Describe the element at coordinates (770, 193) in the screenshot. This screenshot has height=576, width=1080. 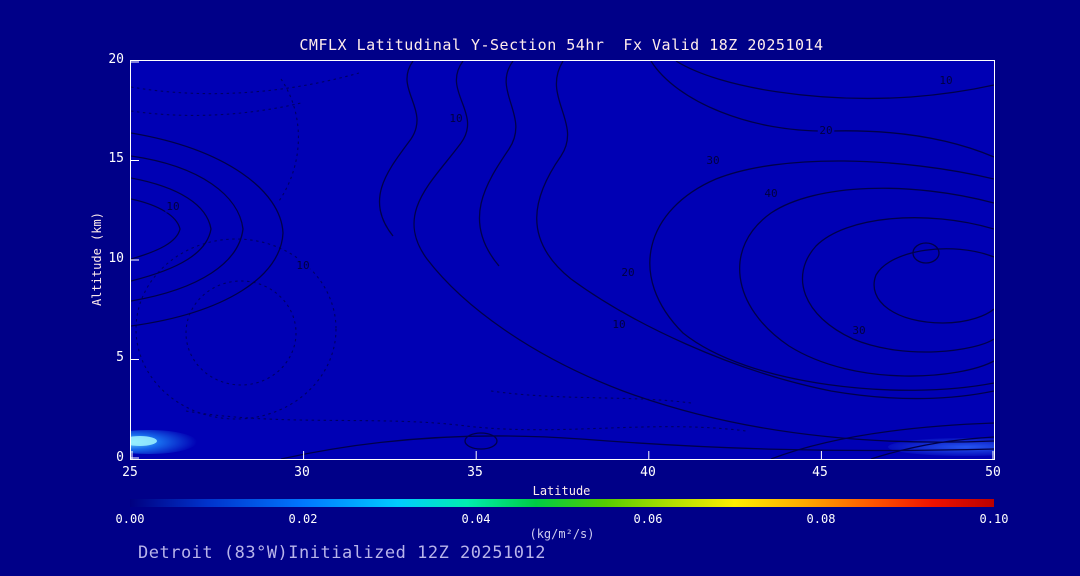
I see `contour-label: 40` at that location.